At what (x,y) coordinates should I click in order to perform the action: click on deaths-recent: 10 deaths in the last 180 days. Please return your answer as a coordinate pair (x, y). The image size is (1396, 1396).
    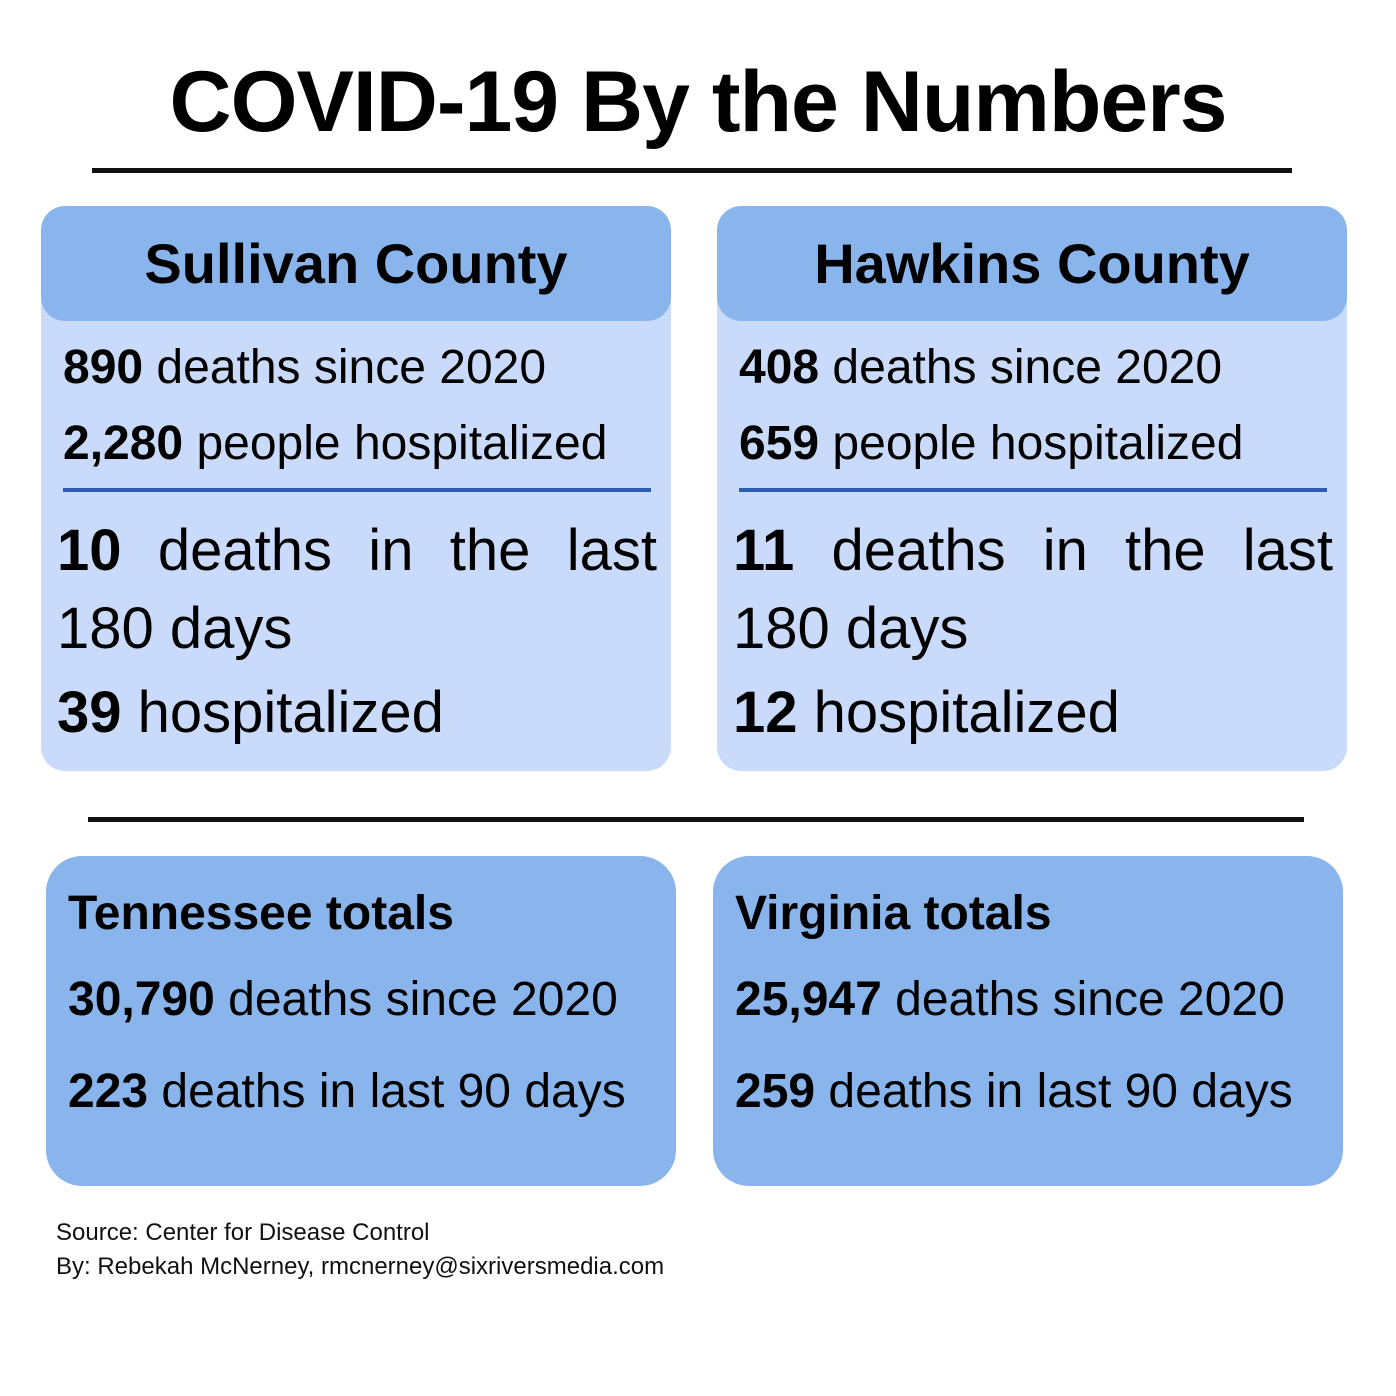
    Looking at the image, I should click on (357, 589).